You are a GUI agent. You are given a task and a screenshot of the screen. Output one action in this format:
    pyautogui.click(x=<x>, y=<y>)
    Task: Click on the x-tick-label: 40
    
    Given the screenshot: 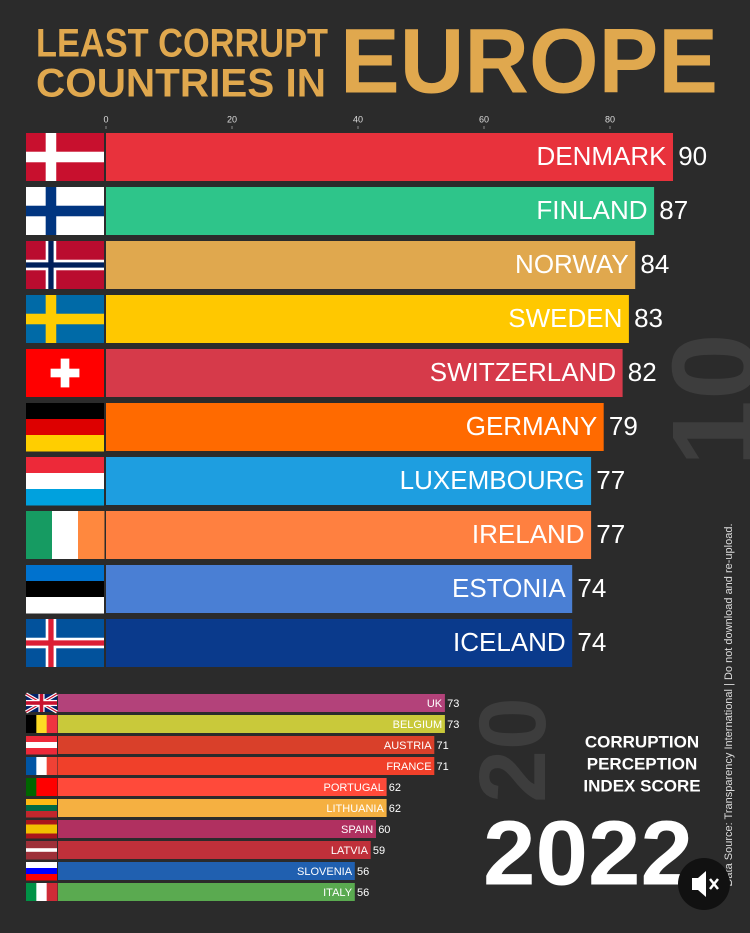 What is the action you would take?
    pyautogui.click(x=358, y=119)
    